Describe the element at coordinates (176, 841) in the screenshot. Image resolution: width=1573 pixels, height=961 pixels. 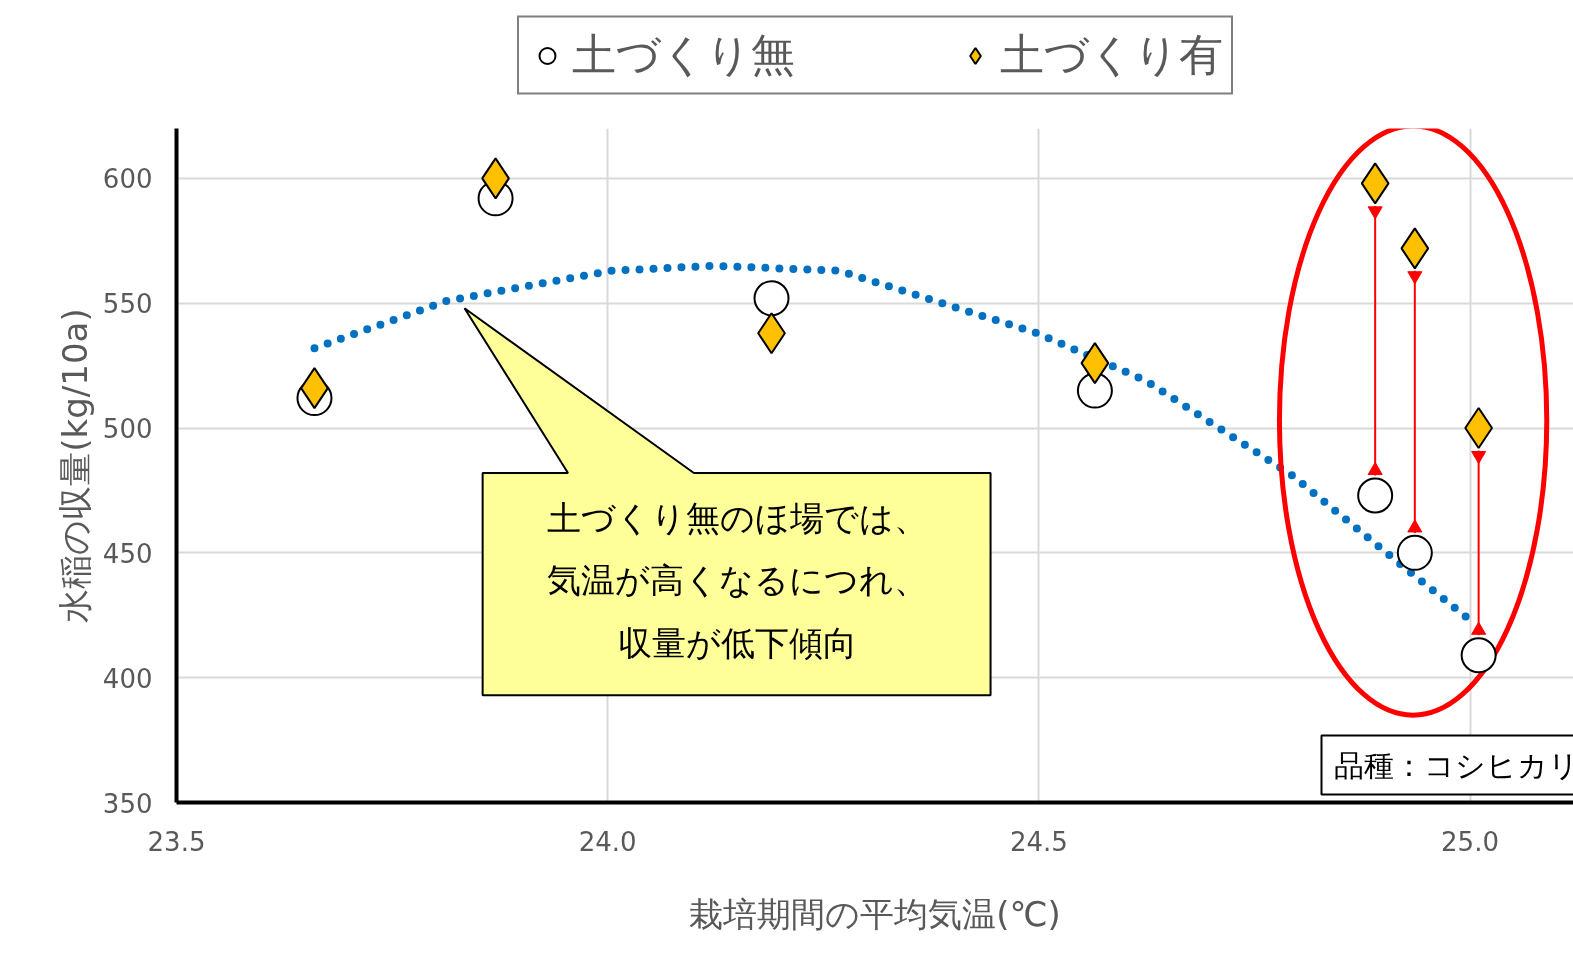
I see `x-tick-label: 23.5` at that location.